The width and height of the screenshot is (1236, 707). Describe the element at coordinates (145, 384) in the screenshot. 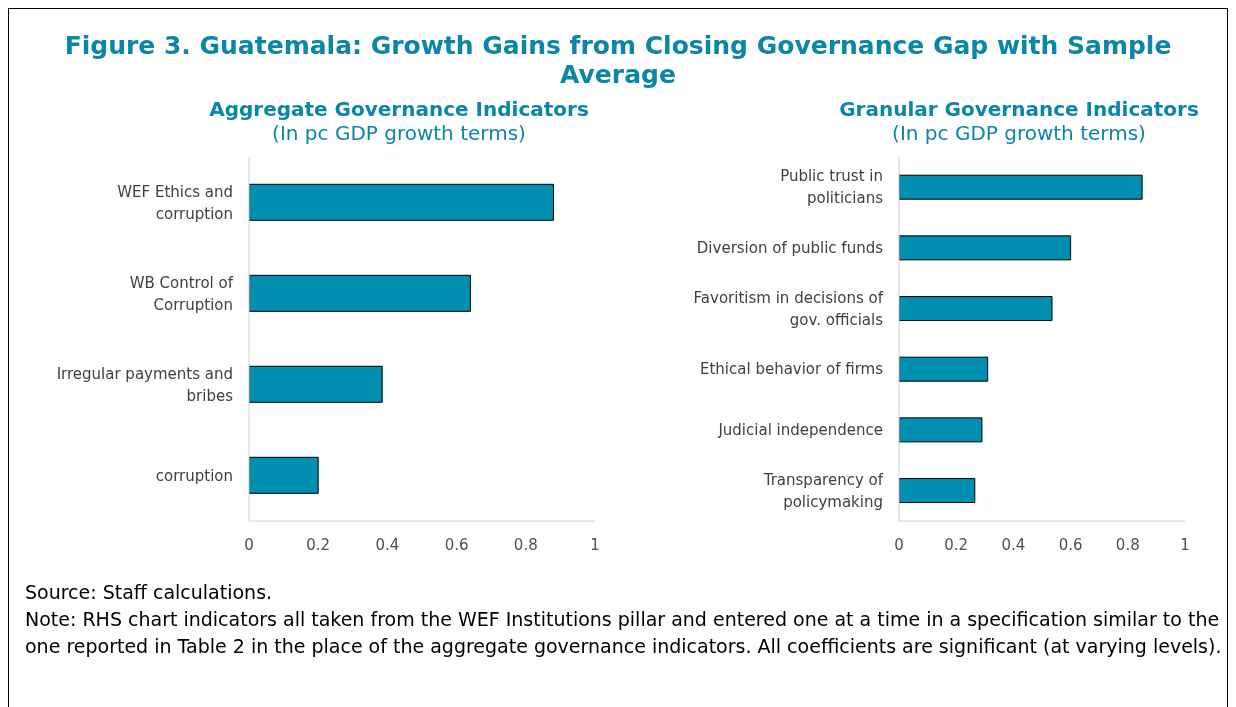

I see `y-tick-label: Irregular payments and bribes` at that location.